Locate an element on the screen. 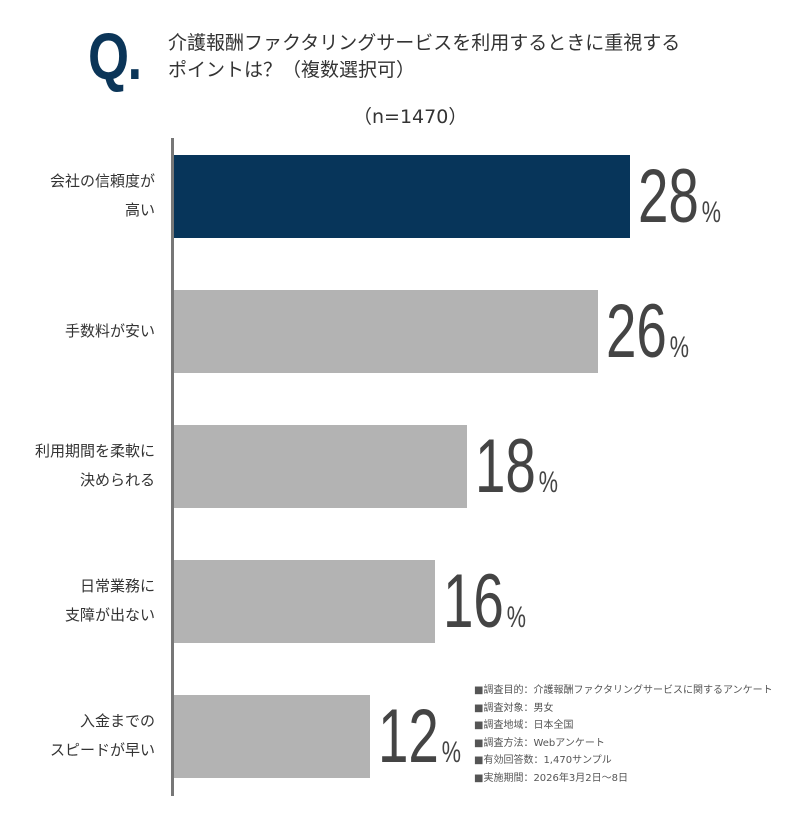 This screenshot has height=831, width=800. category-label: 日常業務に 支障が出ない is located at coordinates (109, 600).